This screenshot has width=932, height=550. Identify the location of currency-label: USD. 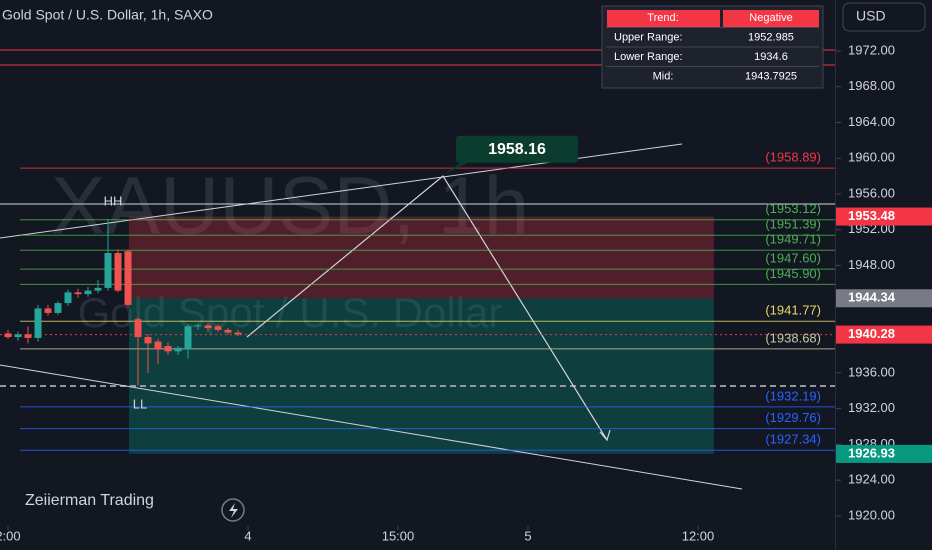
(871, 16).